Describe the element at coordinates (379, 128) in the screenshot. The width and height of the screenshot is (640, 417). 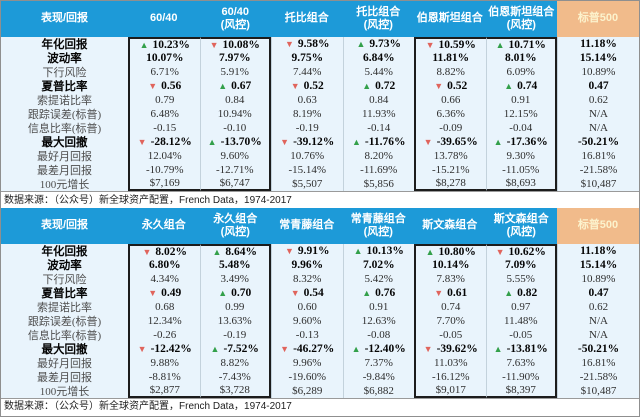
I see `cell-value: -0.14` at that location.